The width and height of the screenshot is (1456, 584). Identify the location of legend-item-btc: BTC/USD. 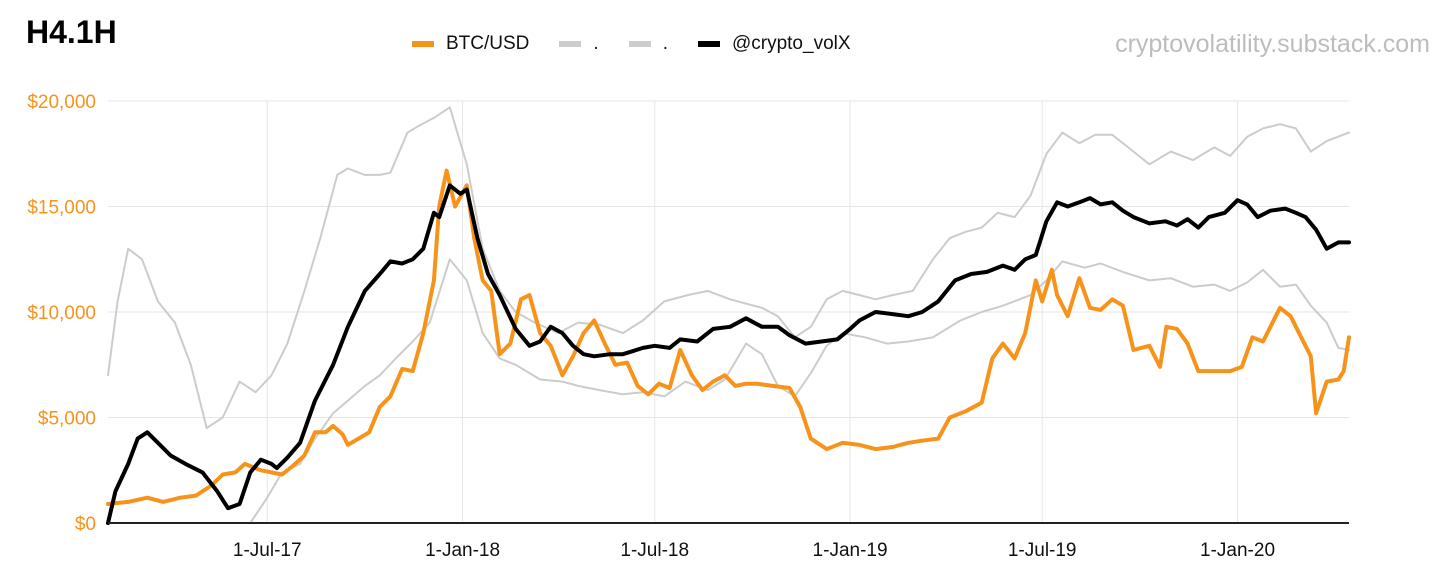
(470, 44).